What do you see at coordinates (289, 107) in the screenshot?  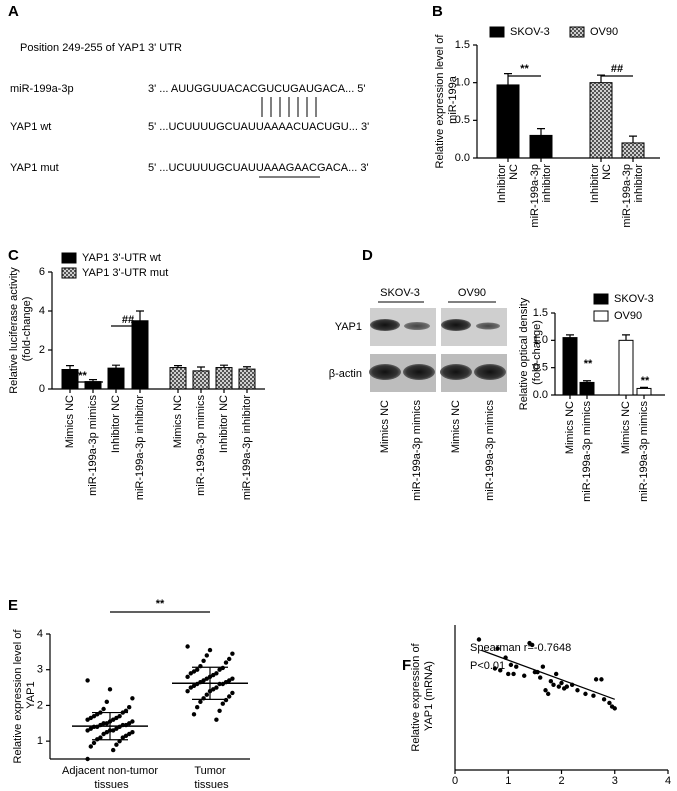 I see `base-pairing` at bounding box center [289, 107].